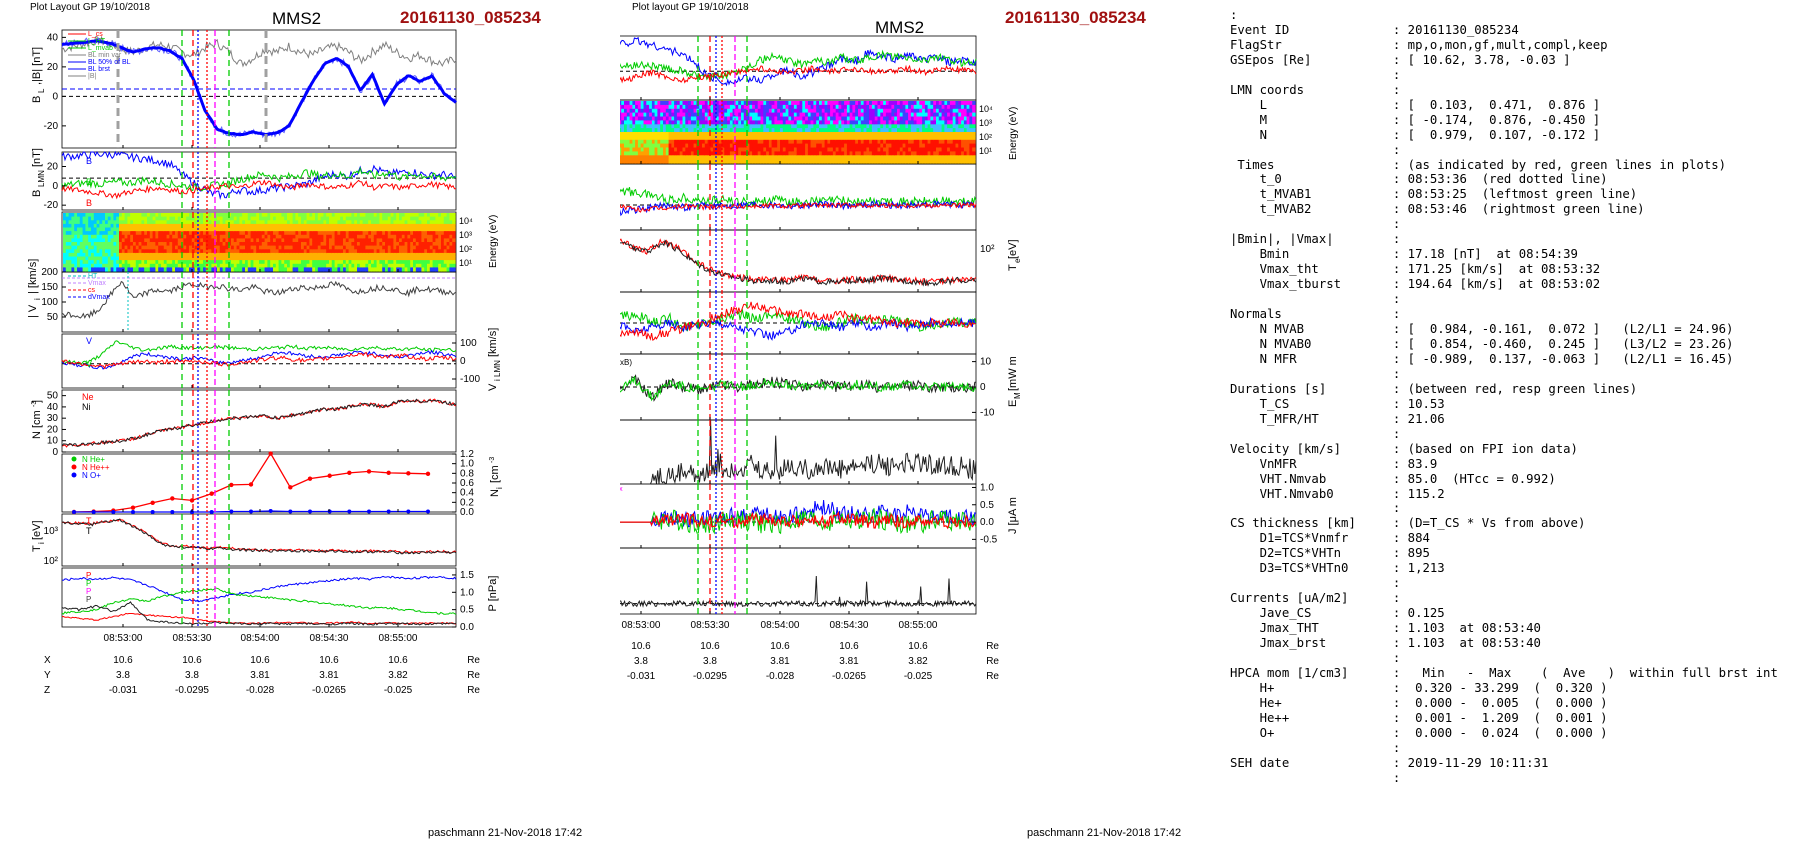 This screenshot has height=841, width=1804. I want to click on position-unit: Re, so click(473, 660).